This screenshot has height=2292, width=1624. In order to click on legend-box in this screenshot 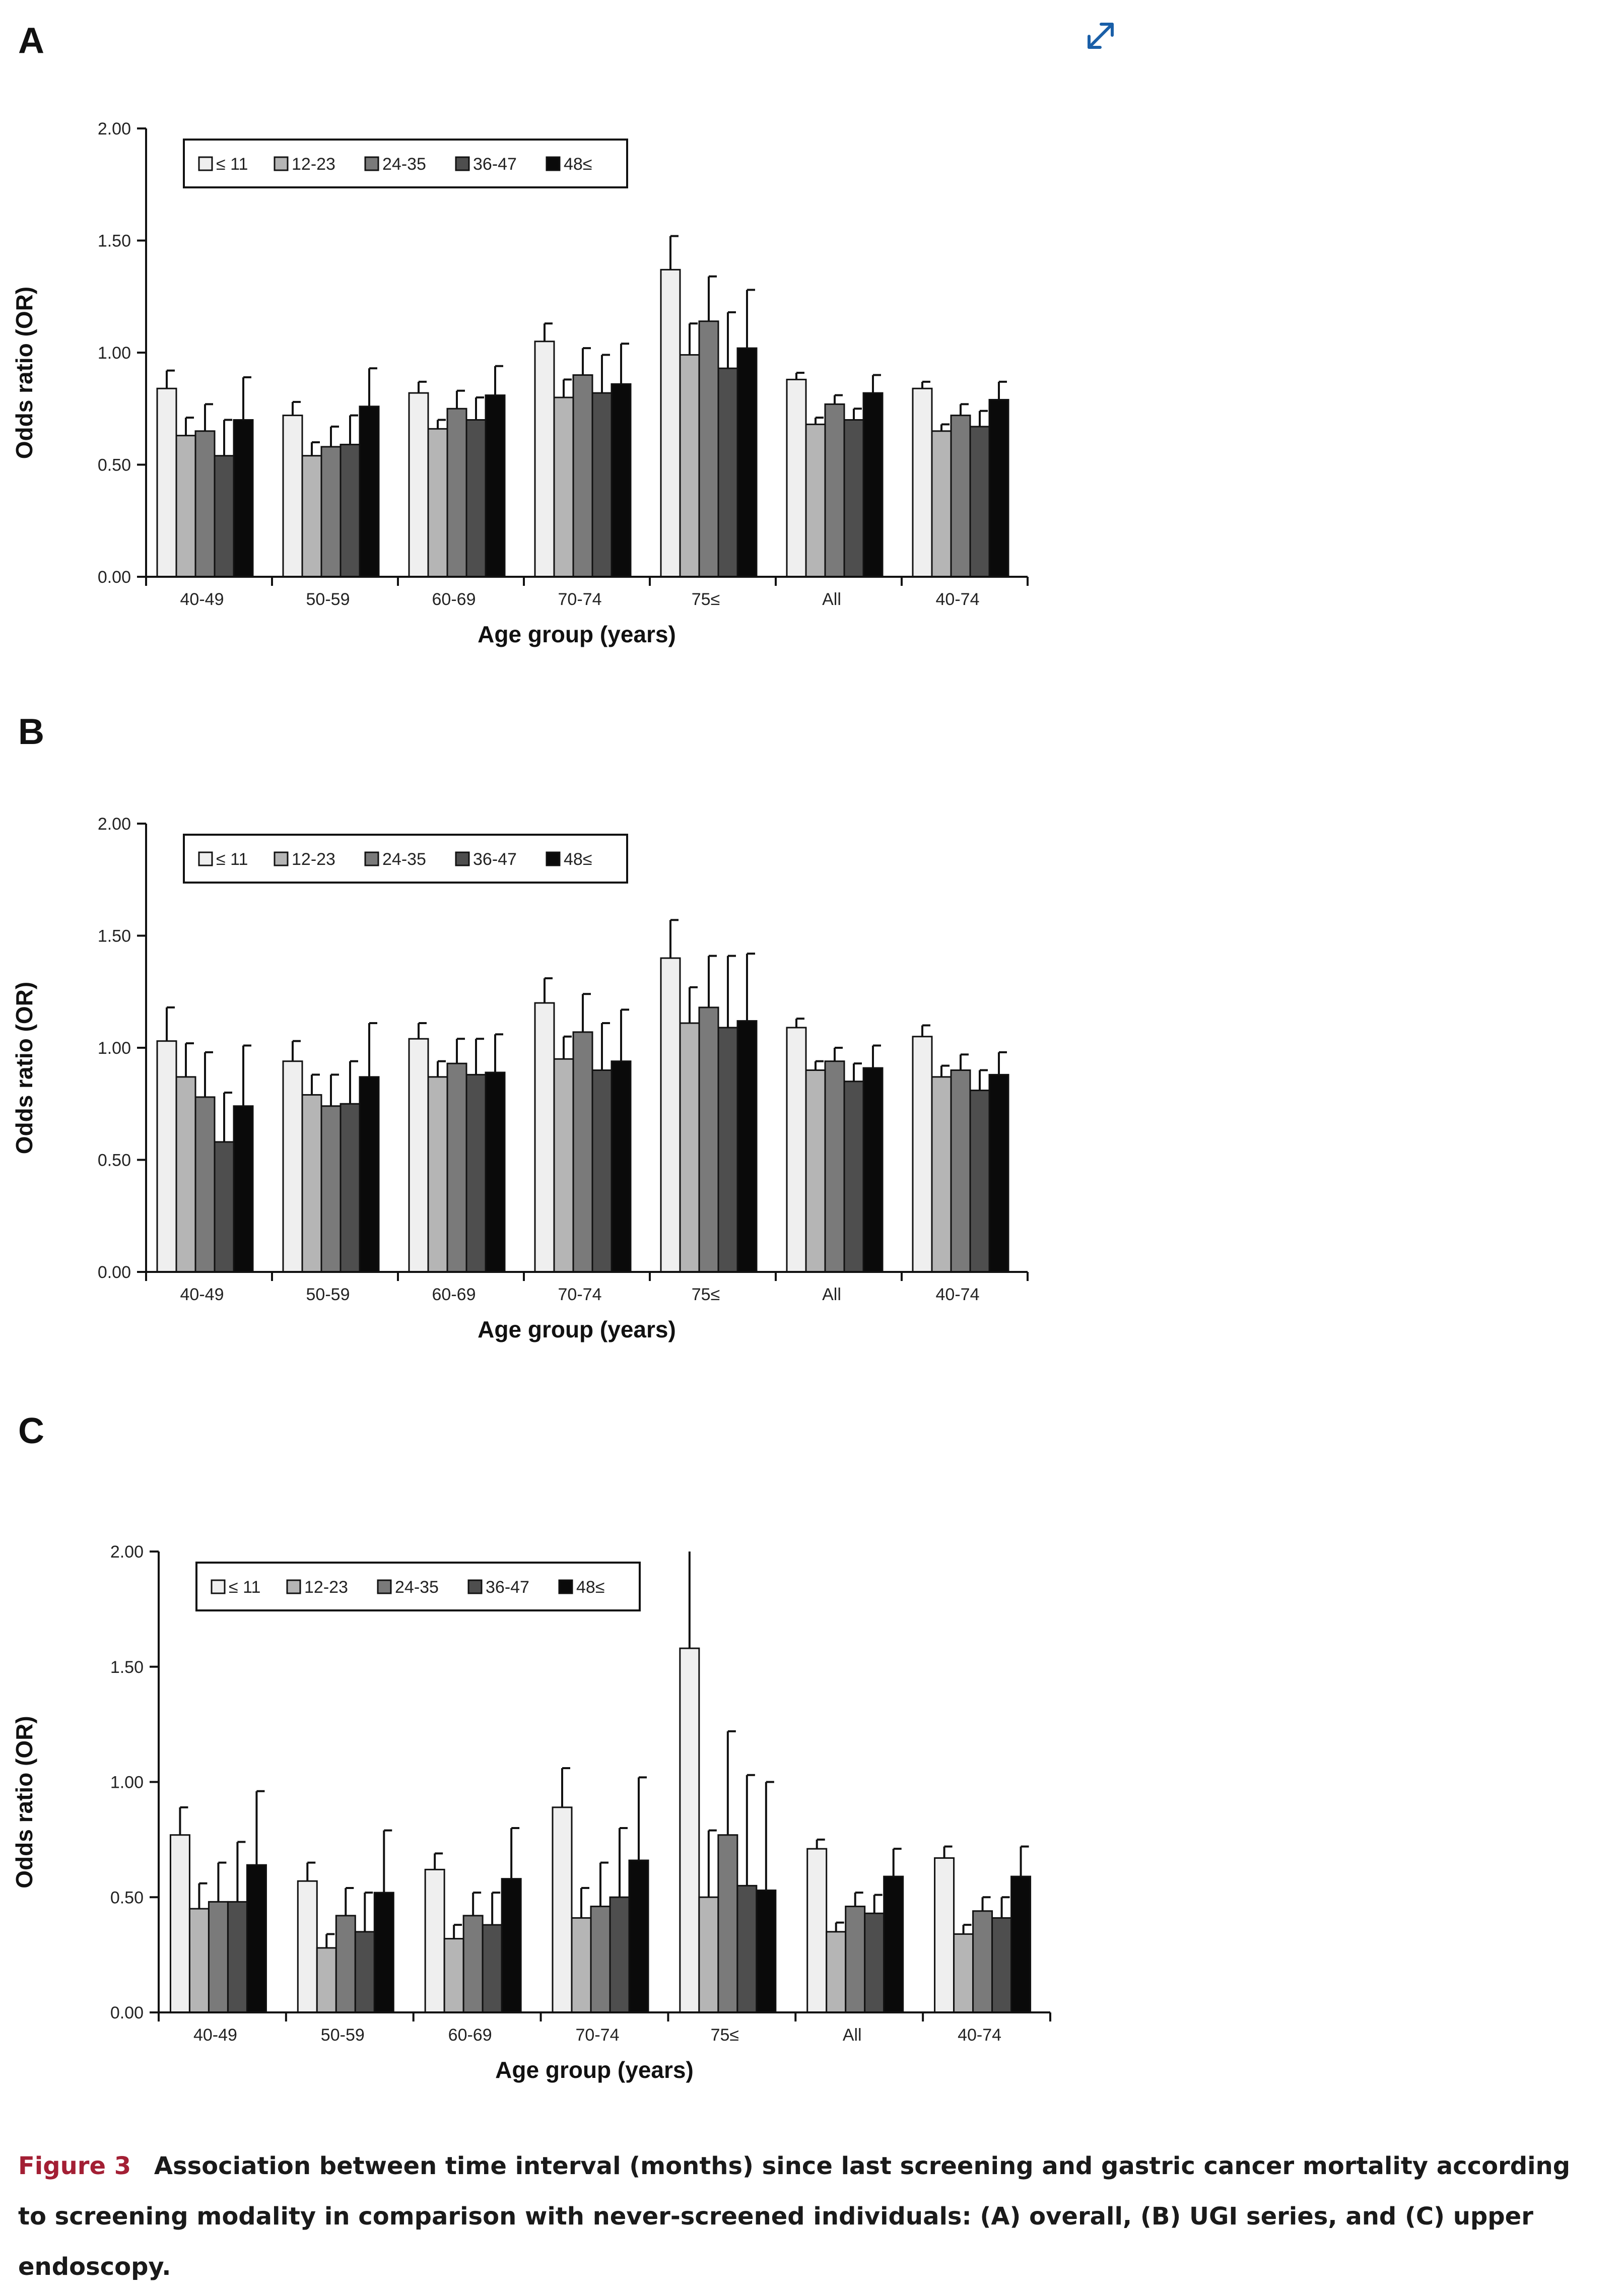, I will do `click(405, 859)`.